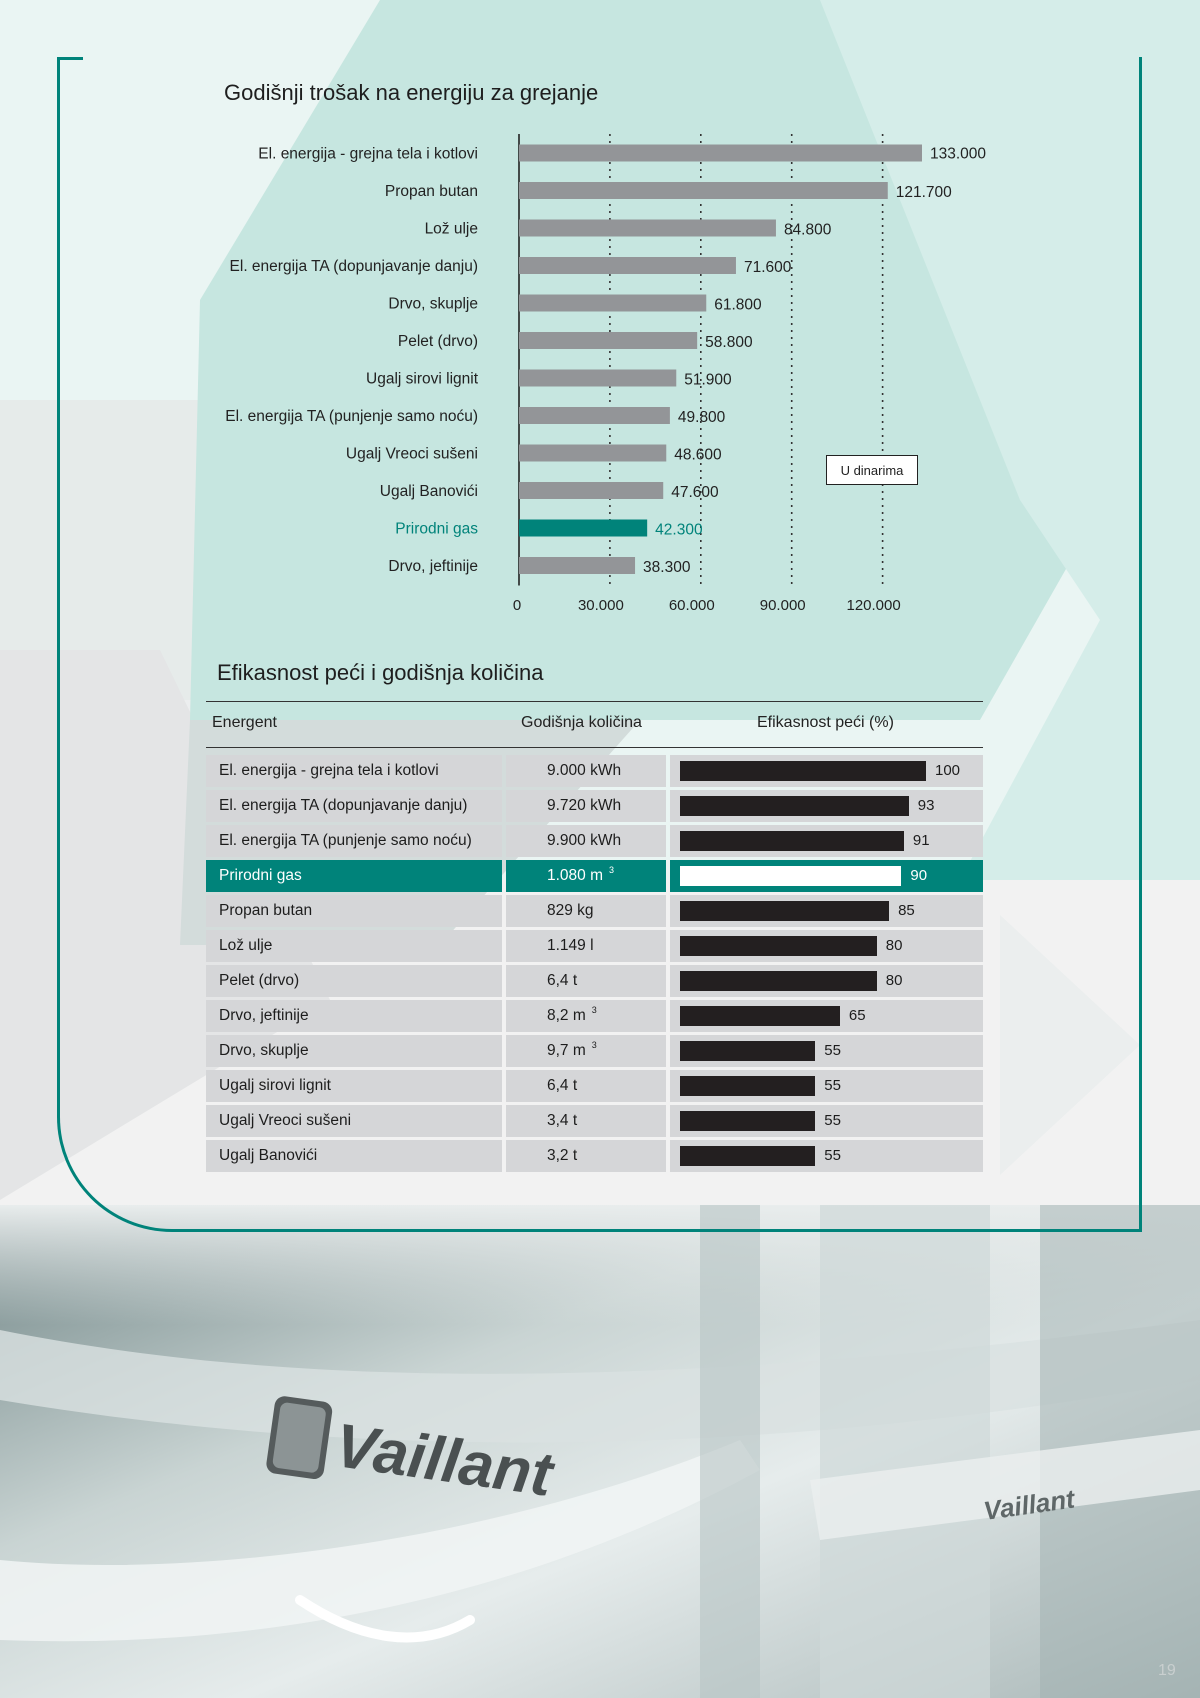 This screenshot has height=1698, width=1200. What do you see at coordinates (729, 342) in the screenshot?
I see `data-label: 58.800` at bounding box center [729, 342].